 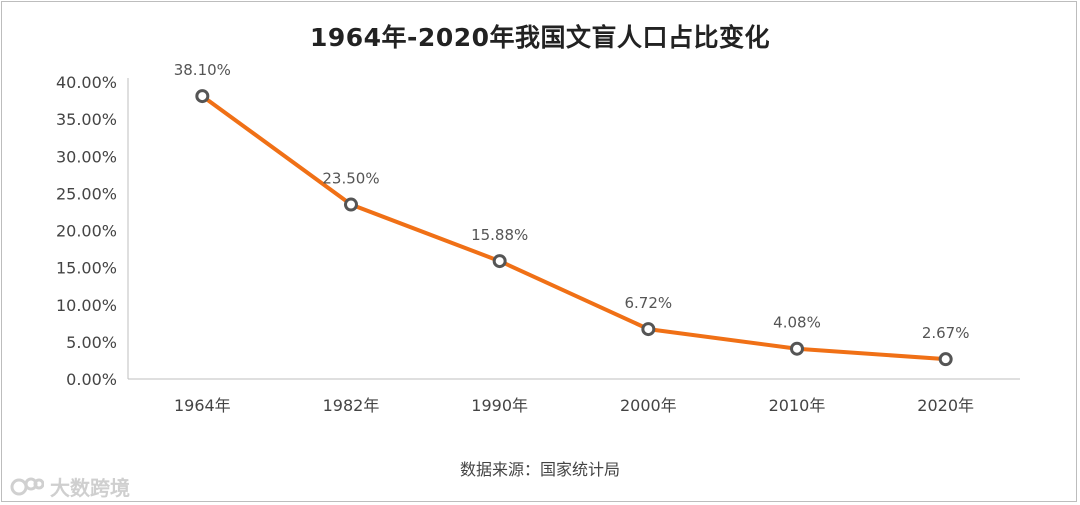 I want to click on y-tick-label: 25.00%, so click(x=86, y=193).